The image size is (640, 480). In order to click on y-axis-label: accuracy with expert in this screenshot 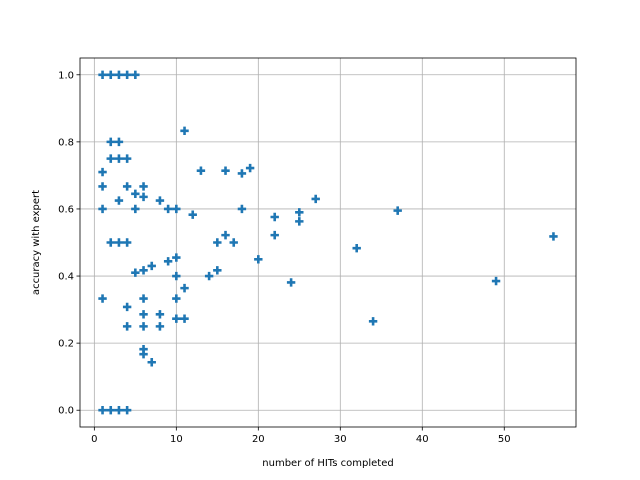, I will do `click(36, 242)`.